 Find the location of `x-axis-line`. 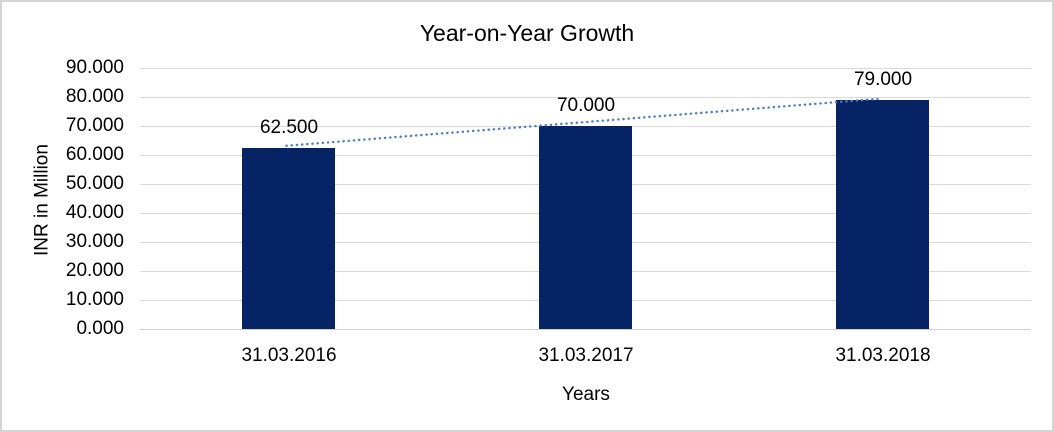

x-axis-line is located at coordinates (585, 329).